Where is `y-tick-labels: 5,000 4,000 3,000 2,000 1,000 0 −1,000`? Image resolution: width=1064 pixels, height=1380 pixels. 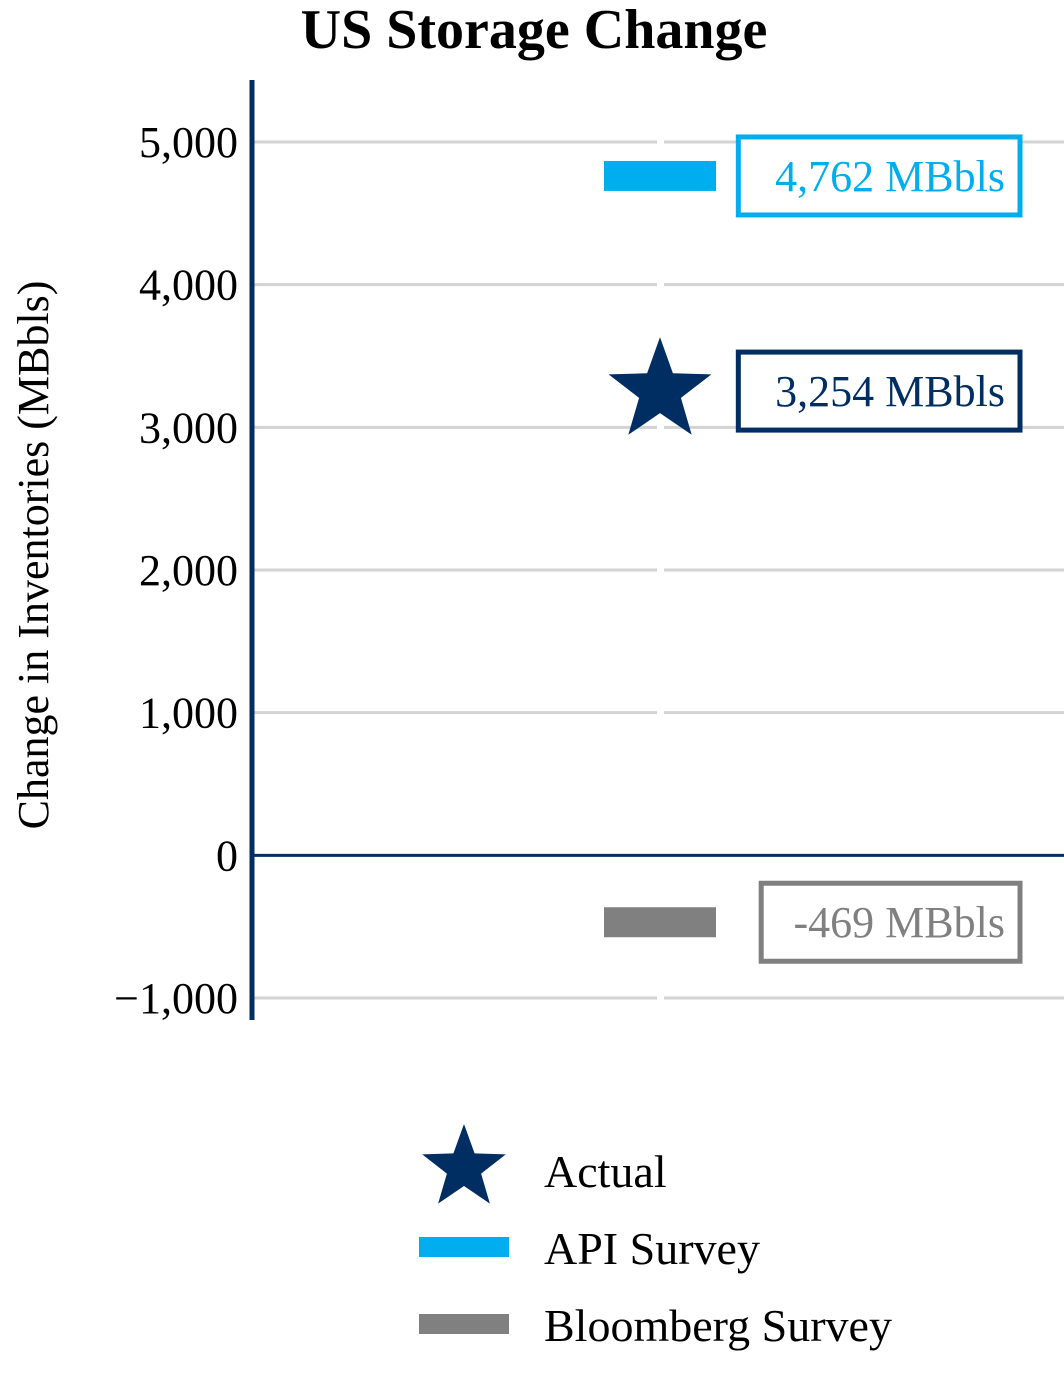 y-tick-labels: 5,000 4,000 3,000 2,000 1,000 0 −1,000 is located at coordinates (176, 570).